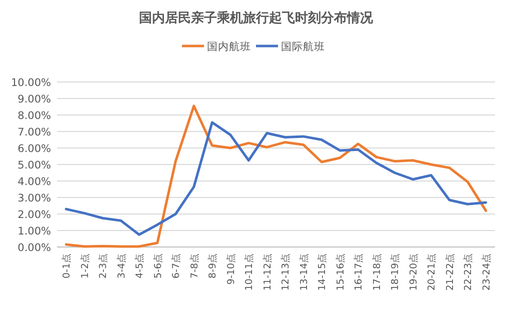 Image resolution: width=512 pixels, height=336 pixels. What do you see at coordinates (103, 266) in the screenshot?
I see `x-tick-label: 2-3点` at bounding box center [103, 266].